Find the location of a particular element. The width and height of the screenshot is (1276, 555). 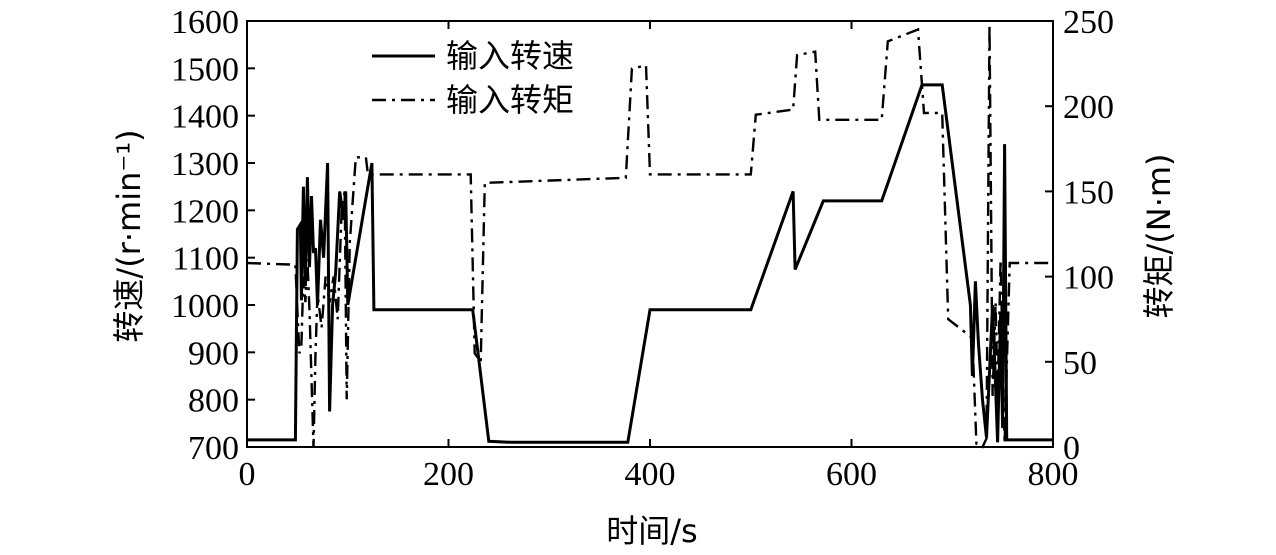

left-y-tick-label: 1200 is located at coordinates (205, 211).